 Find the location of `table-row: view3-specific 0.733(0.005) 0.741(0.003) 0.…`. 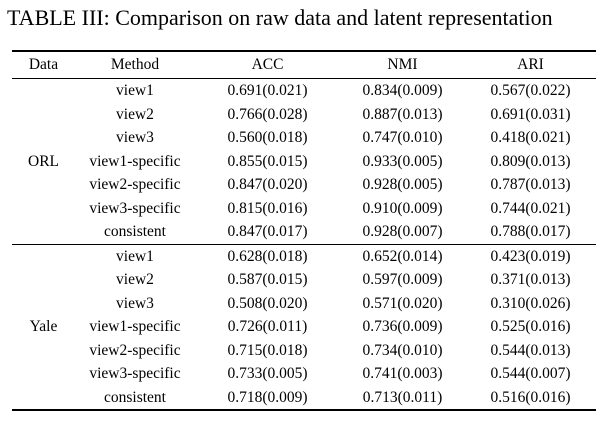

table-row: view3-specific 0.733(0.005) 0.741(0.003) 0.… is located at coordinates (304, 374).